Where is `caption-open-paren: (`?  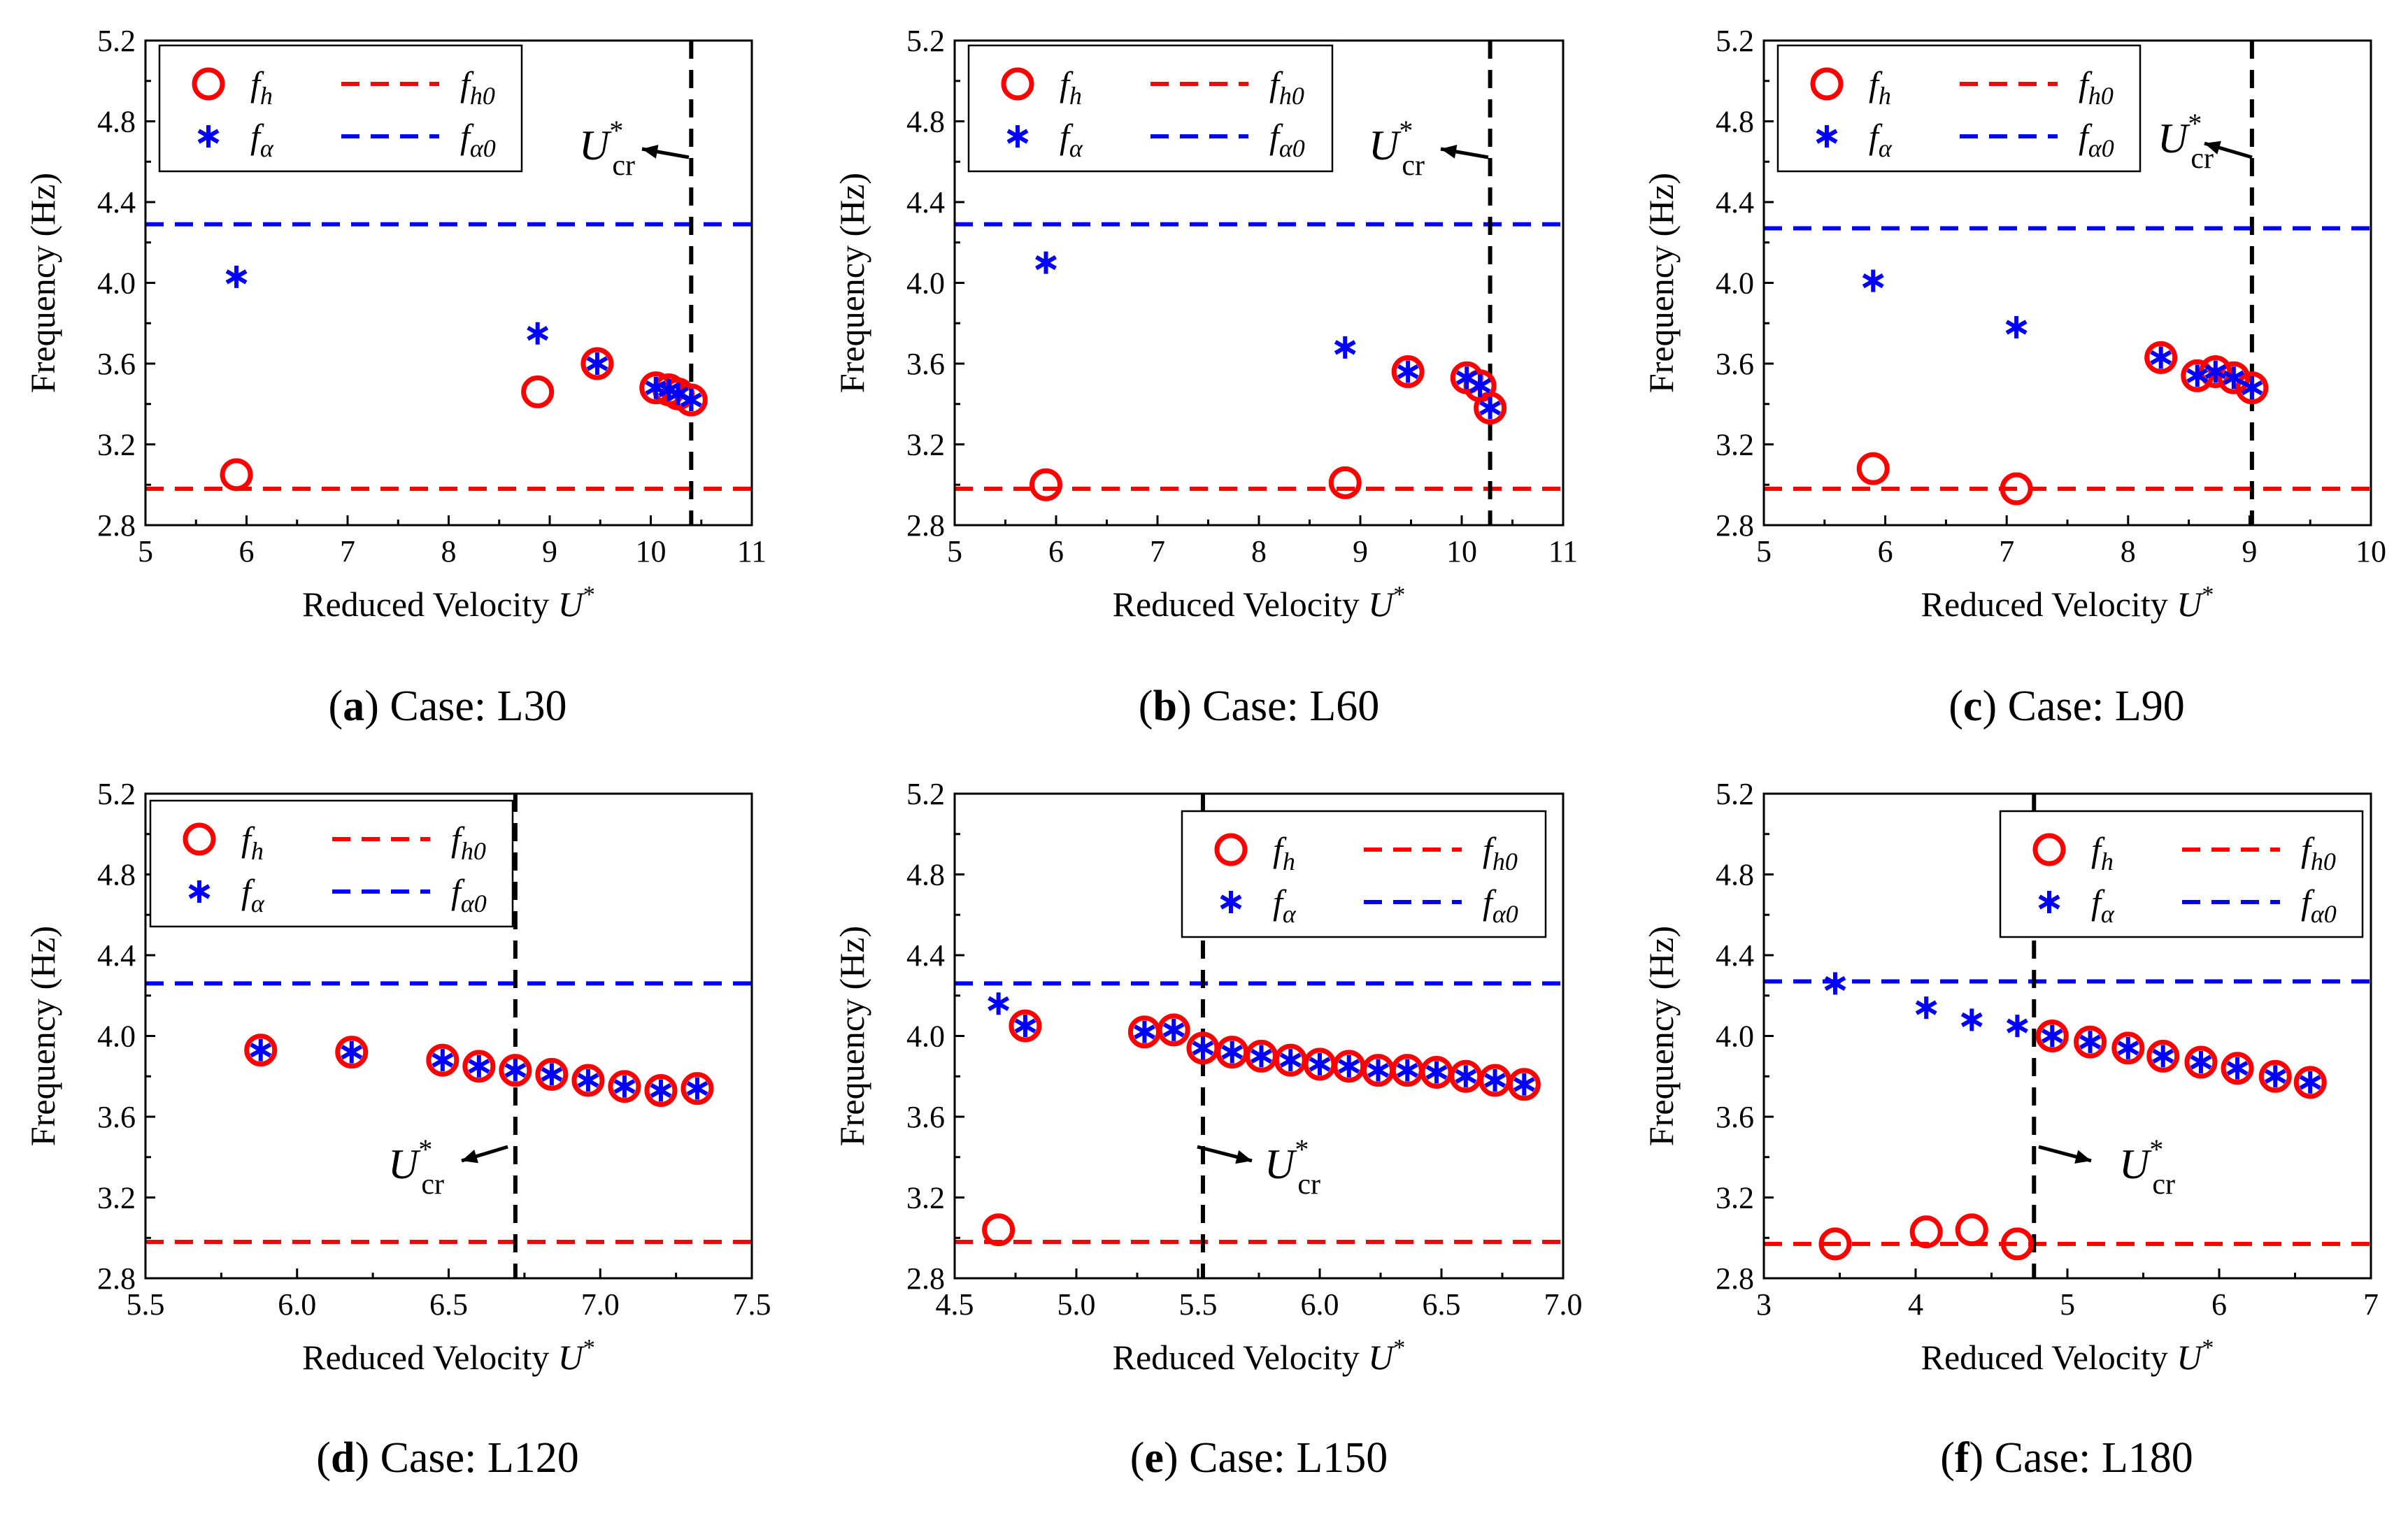
caption-open-paren: ( is located at coordinates (336, 706).